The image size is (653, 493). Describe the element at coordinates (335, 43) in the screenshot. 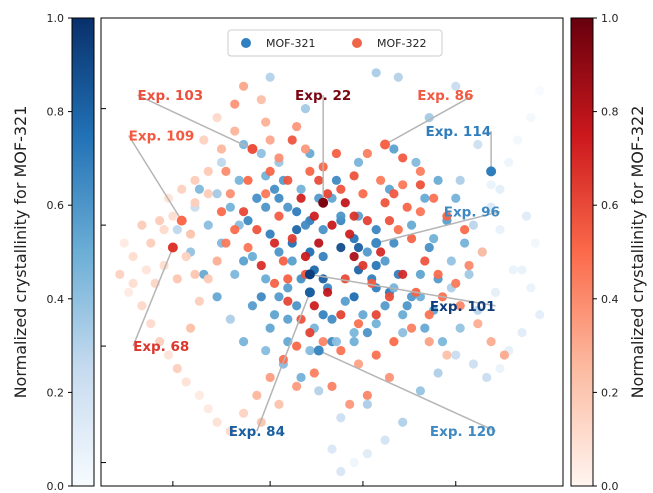

I see `legend-box` at that location.